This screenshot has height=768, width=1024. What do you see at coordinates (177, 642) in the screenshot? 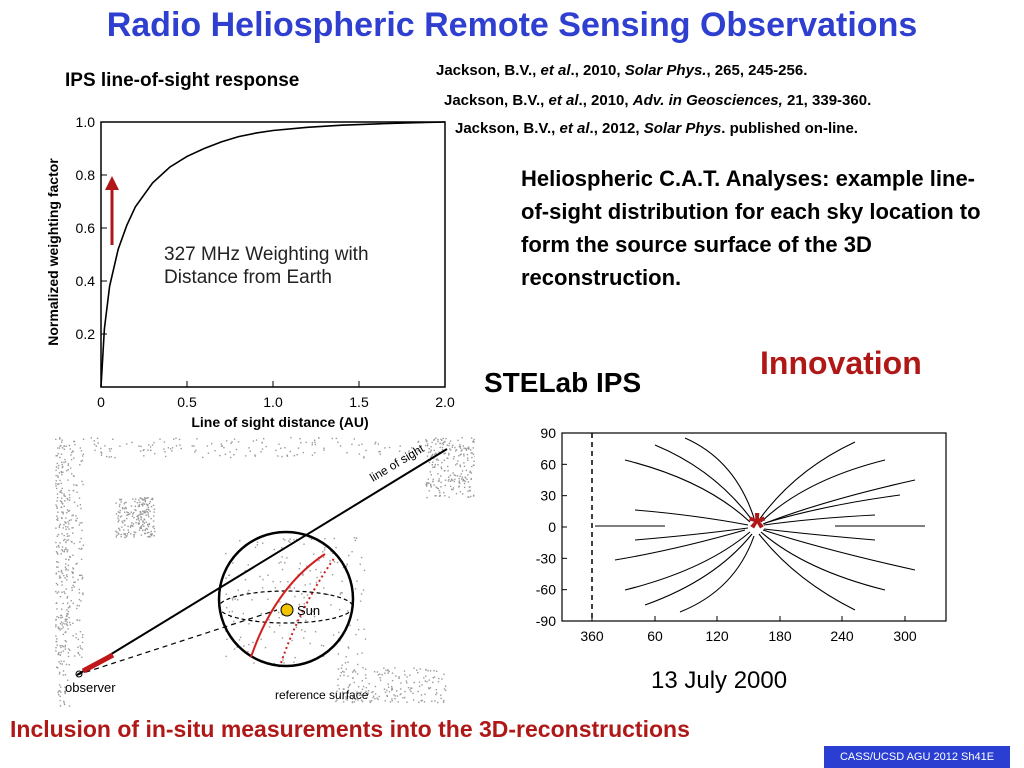
I see `sun-direction-line` at bounding box center [177, 642].